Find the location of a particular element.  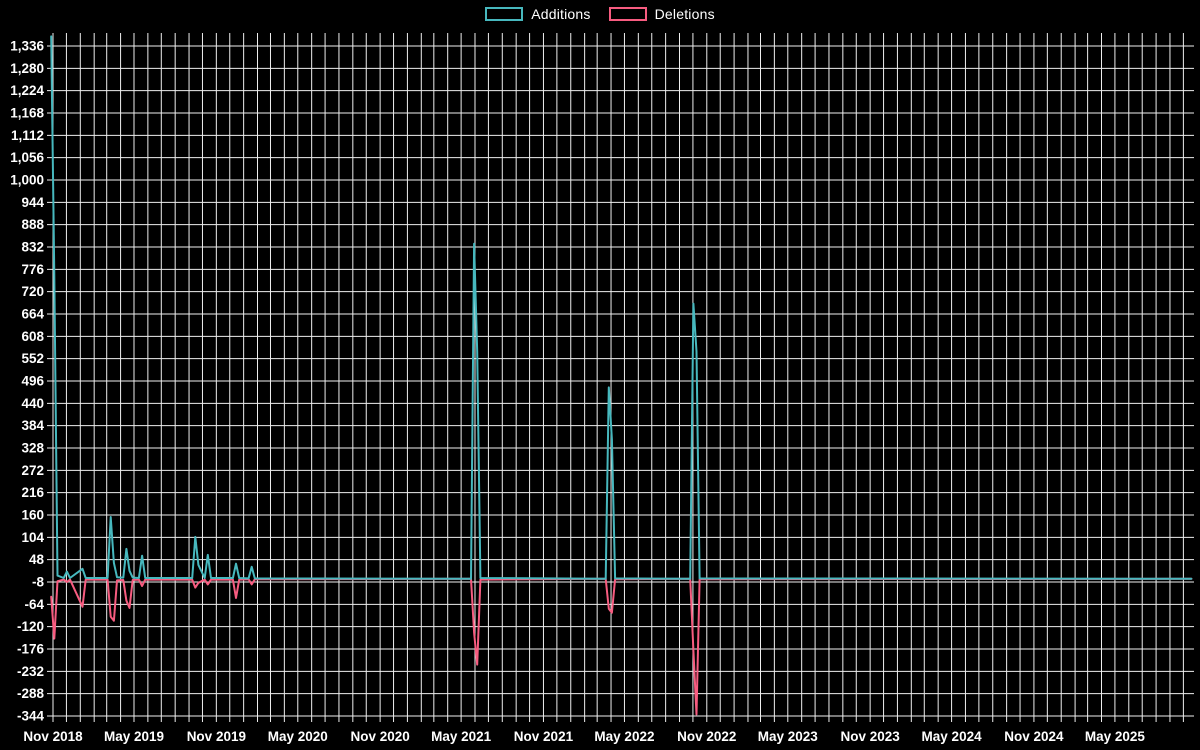

y-tick-label: -288 is located at coordinates (31, 693).